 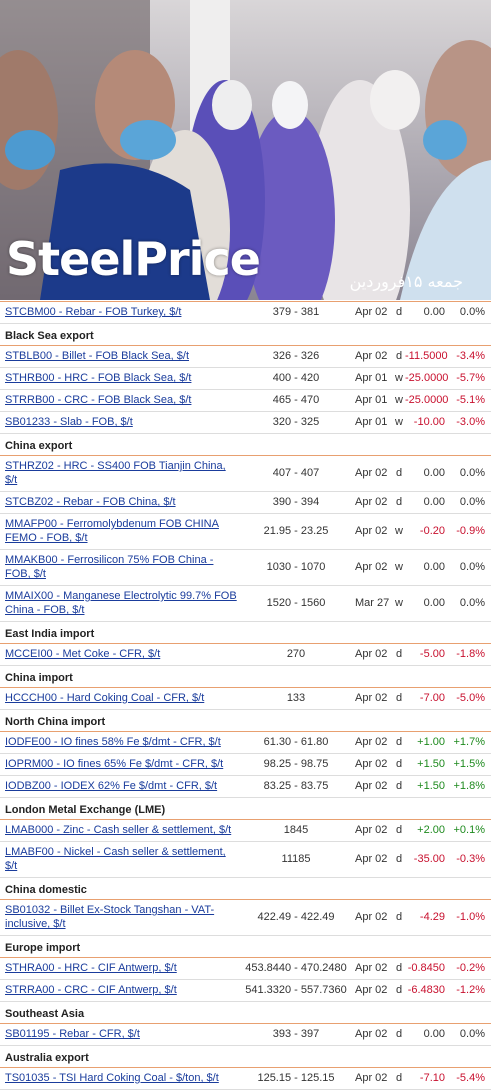 What do you see at coordinates (470, 422) in the screenshot?
I see `change-percent: -3.0%` at bounding box center [470, 422].